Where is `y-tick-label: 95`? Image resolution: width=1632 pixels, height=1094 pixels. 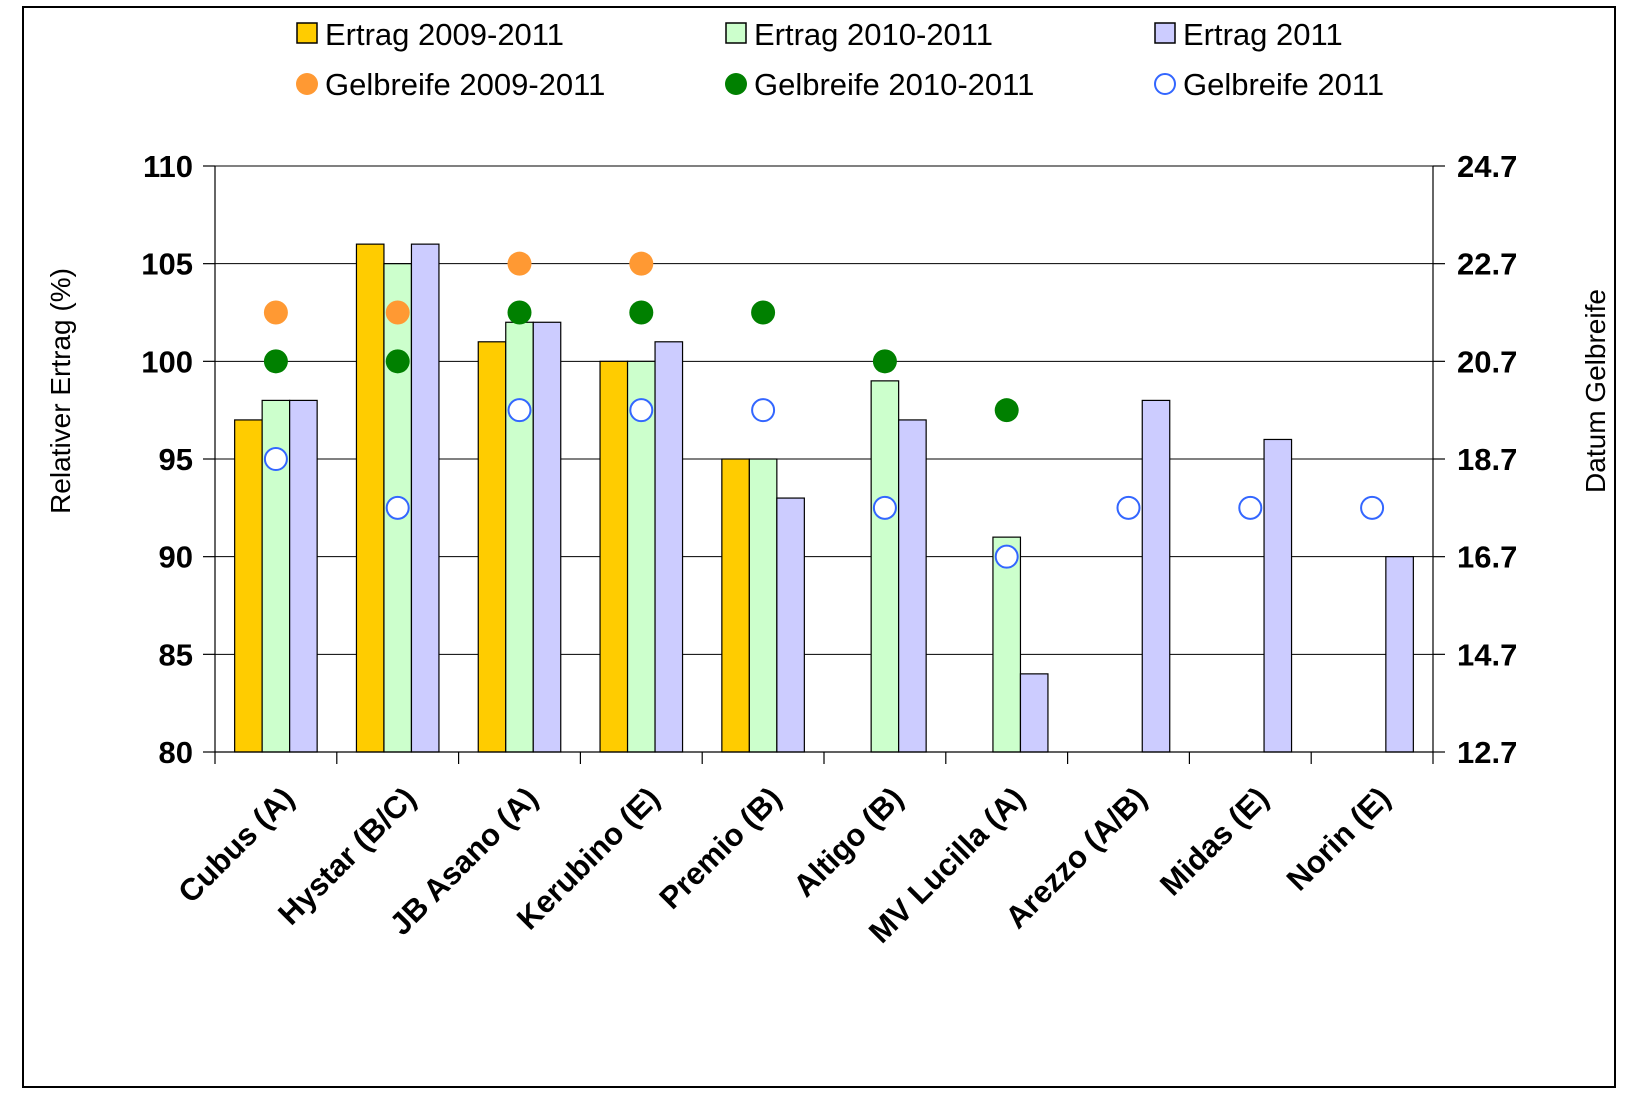 y-tick-label: 95 is located at coordinates (176, 459).